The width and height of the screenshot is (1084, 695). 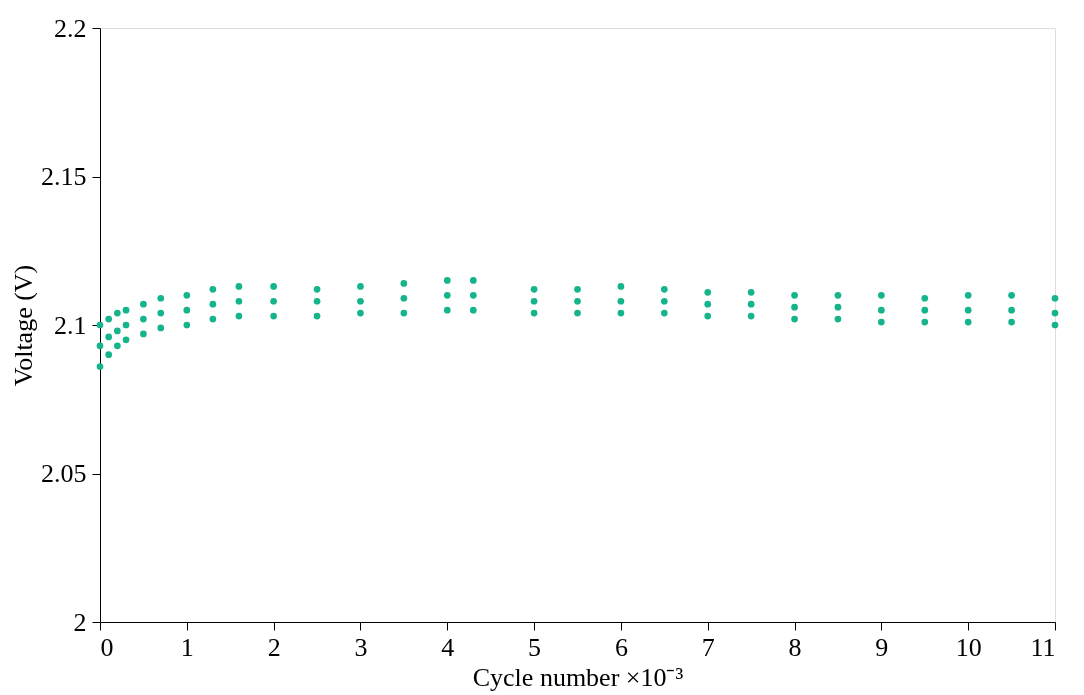 I want to click on x-tick-label: 5, so click(x=535, y=647).